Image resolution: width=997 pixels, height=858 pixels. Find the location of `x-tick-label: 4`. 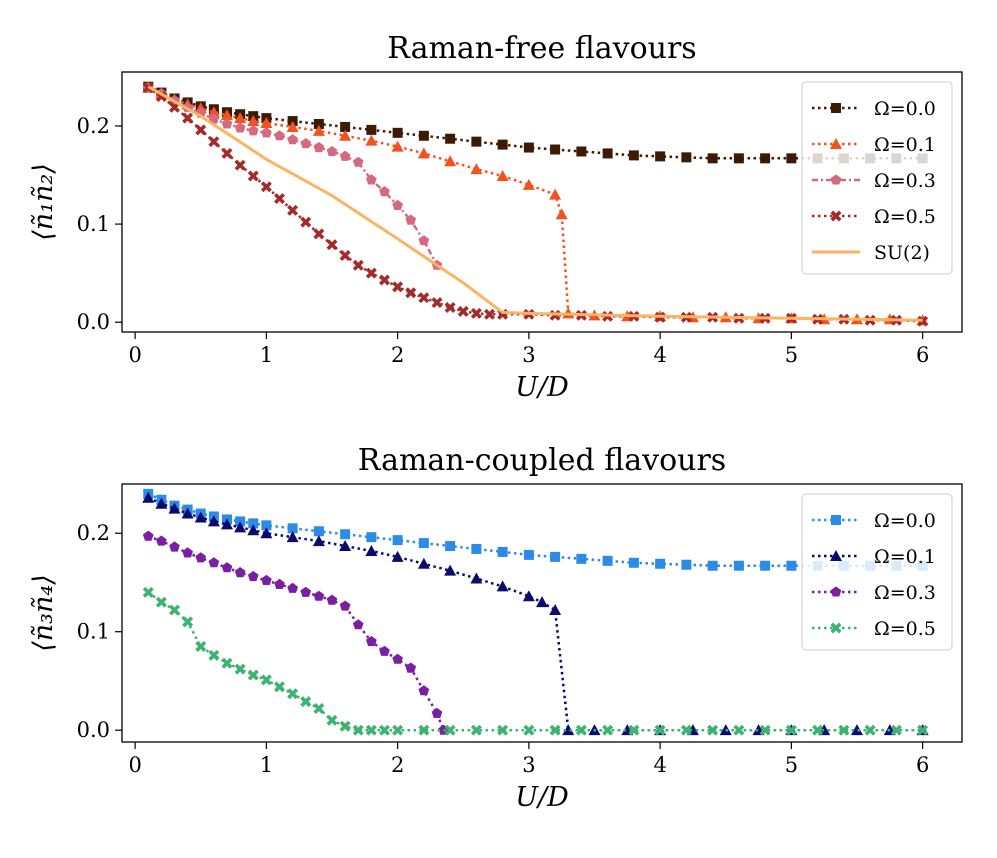

x-tick-label: 4 is located at coordinates (659, 765).